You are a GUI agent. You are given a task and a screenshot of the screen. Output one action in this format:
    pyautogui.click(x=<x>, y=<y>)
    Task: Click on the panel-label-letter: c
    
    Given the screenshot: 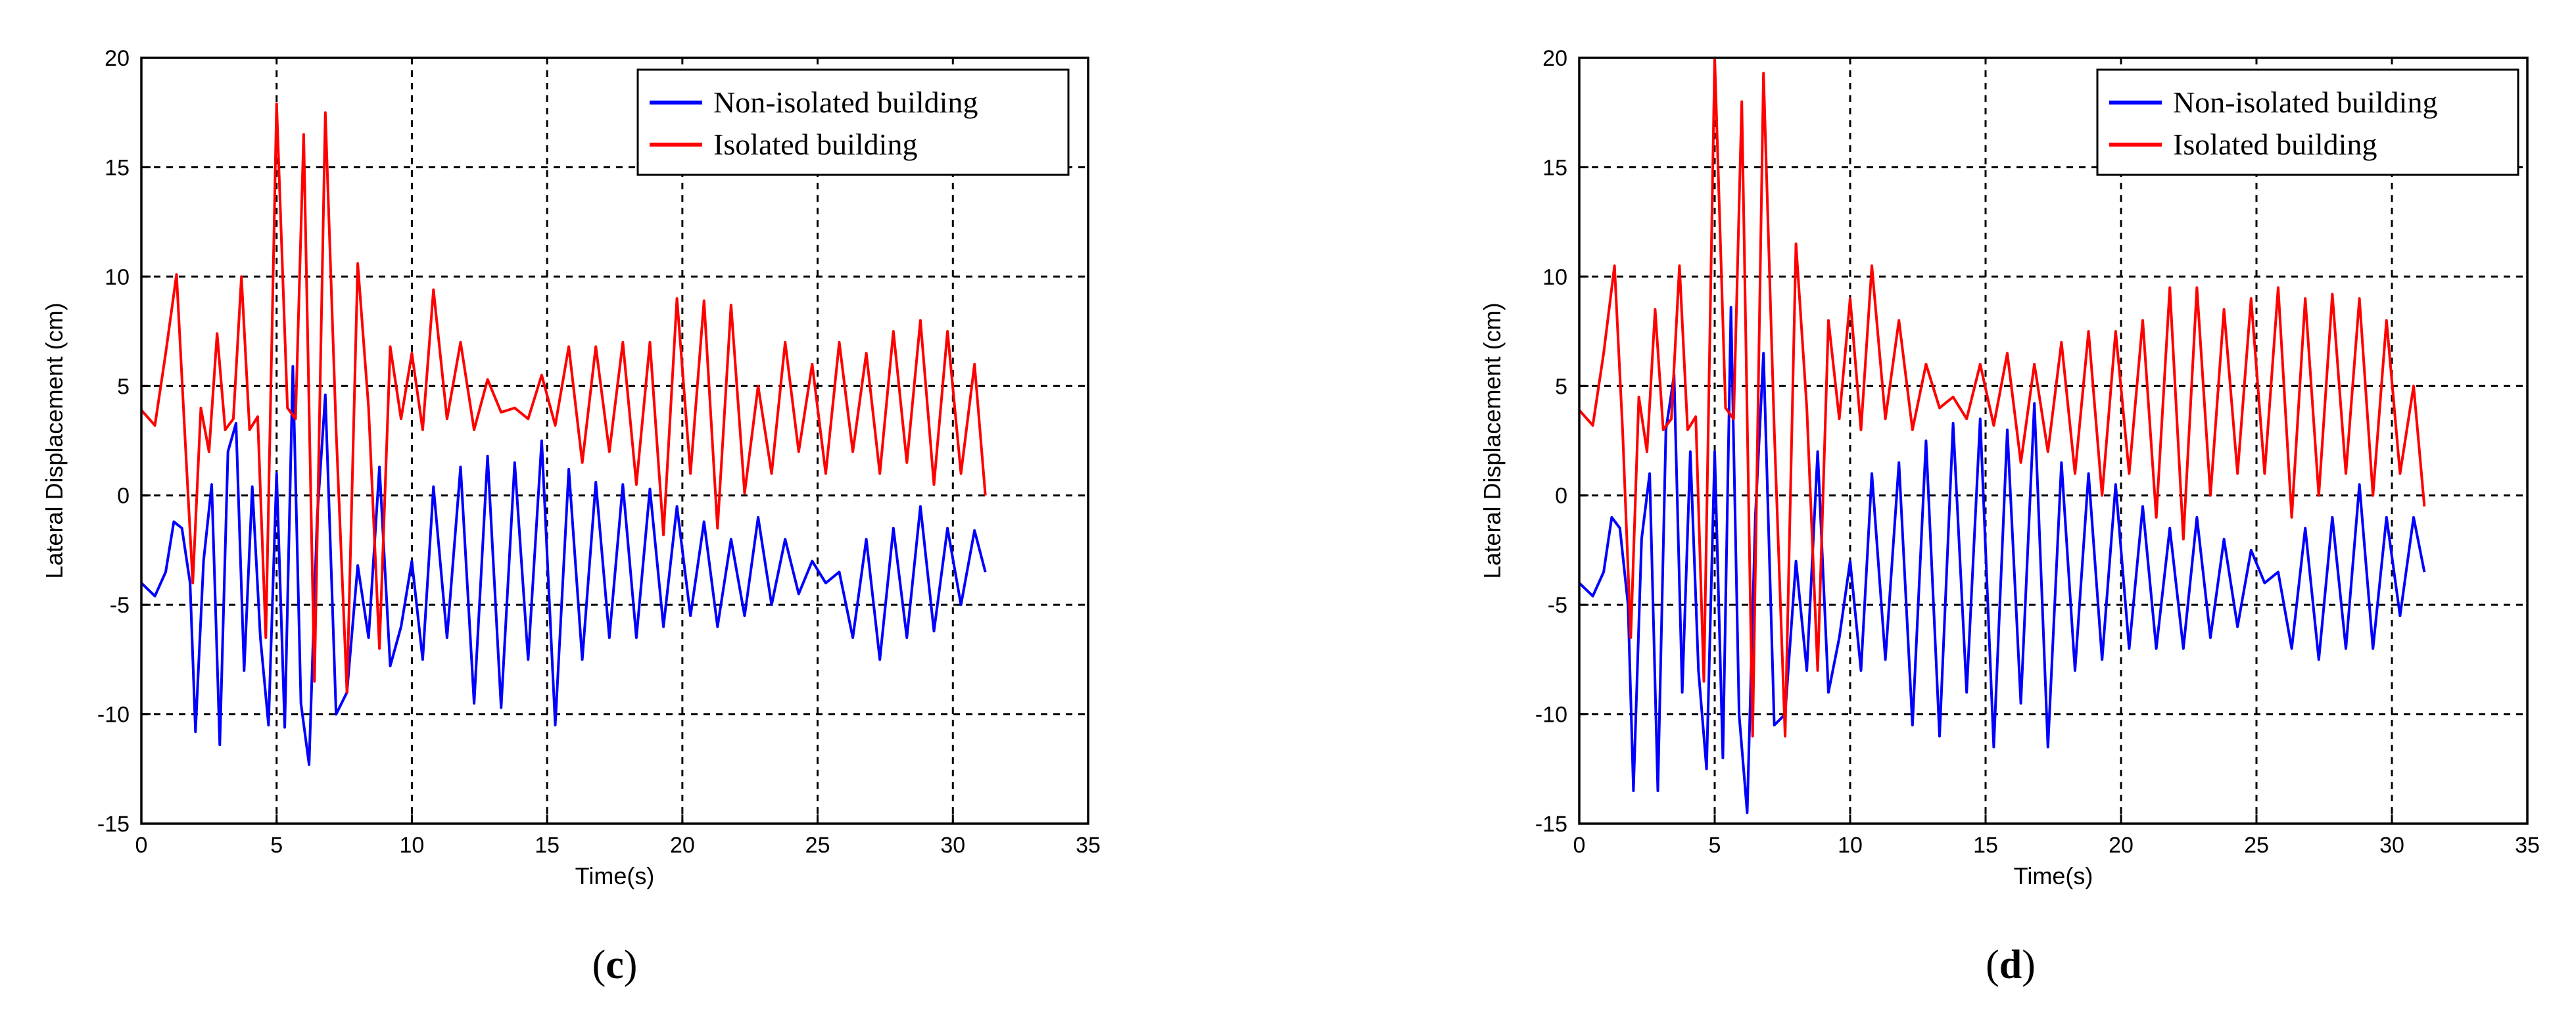 What is the action you would take?
    pyautogui.click(x=615, y=965)
    